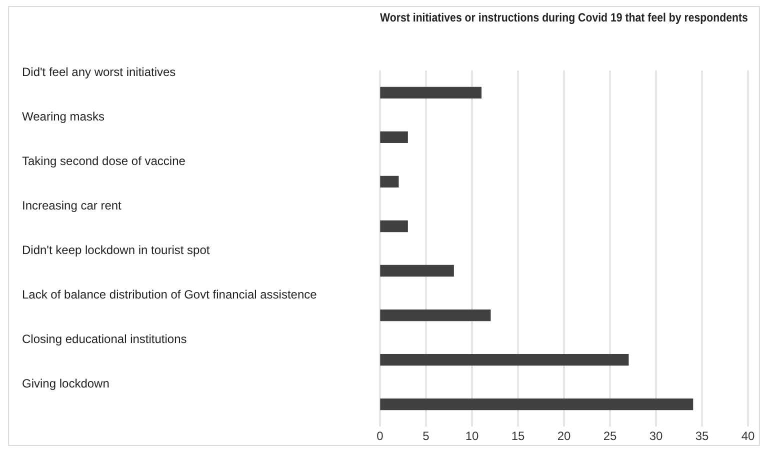  Describe the element at coordinates (656, 436) in the screenshot. I see `x-tick-label: 30` at that location.